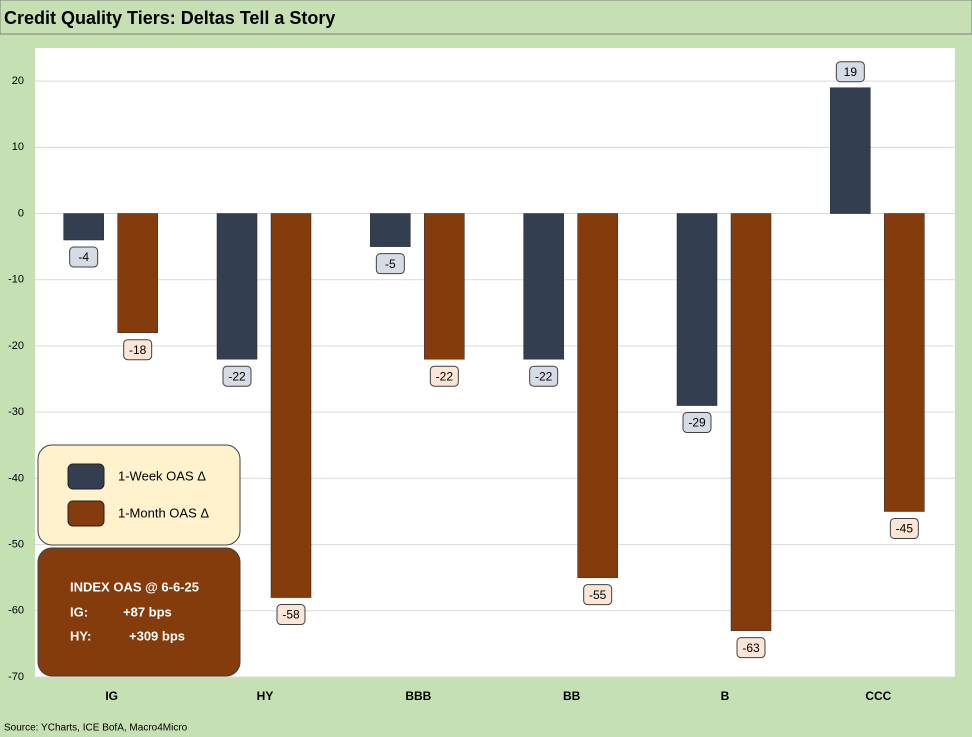  I want to click on source: Source: YCharts, ICE BofA, Macro4Micro, so click(96, 728).